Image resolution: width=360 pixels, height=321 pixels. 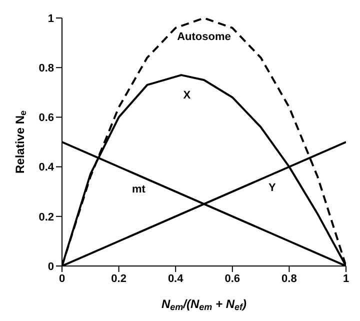 I want to click on series-label: X, so click(x=187, y=95).